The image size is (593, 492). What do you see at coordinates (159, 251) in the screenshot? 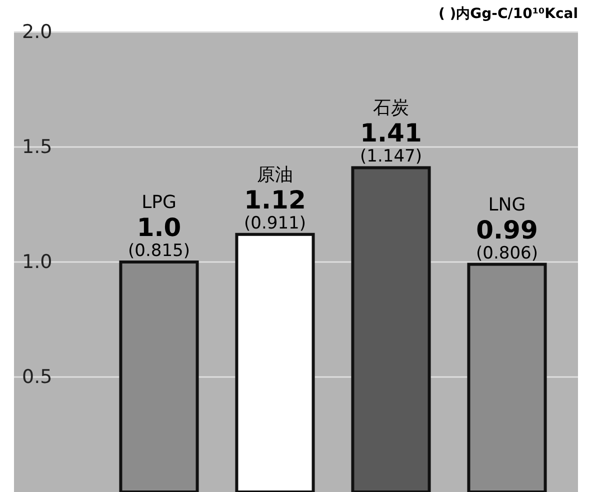
I see `annotation: (0.815)` at bounding box center [159, 251].